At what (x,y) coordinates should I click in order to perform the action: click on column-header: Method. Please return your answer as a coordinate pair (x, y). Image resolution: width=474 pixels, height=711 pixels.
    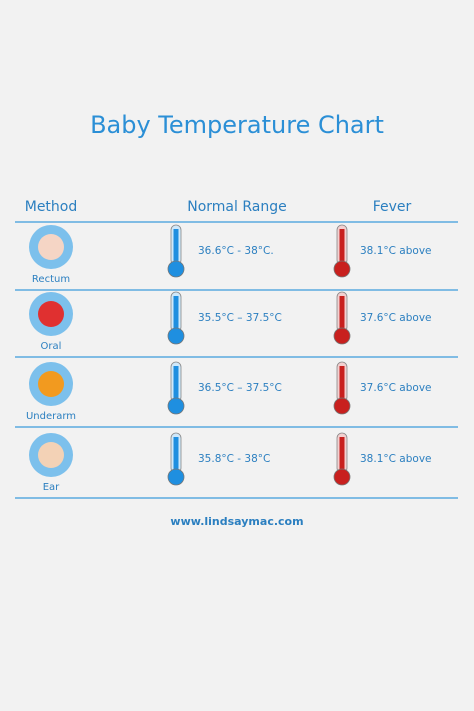
    Looking at the image, I should click on (51, 207).